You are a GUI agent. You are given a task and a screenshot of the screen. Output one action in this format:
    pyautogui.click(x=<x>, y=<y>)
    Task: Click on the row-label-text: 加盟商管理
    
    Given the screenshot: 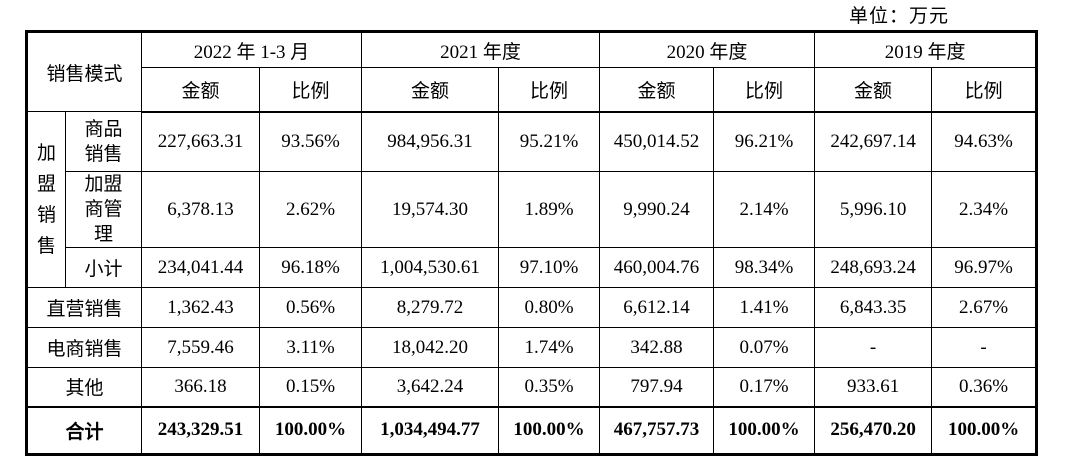 What is the action you would take?
    pyautogui.click(x=103, y=209)
    